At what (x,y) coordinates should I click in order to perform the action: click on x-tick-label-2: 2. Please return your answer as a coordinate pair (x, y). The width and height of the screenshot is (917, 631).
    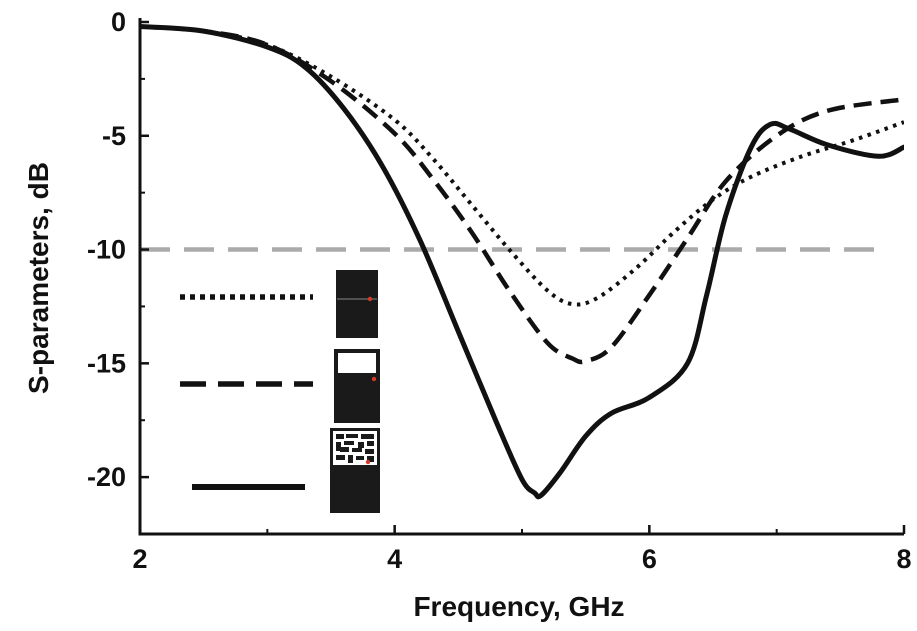
    Looking at the image, I should click on (139, 559).